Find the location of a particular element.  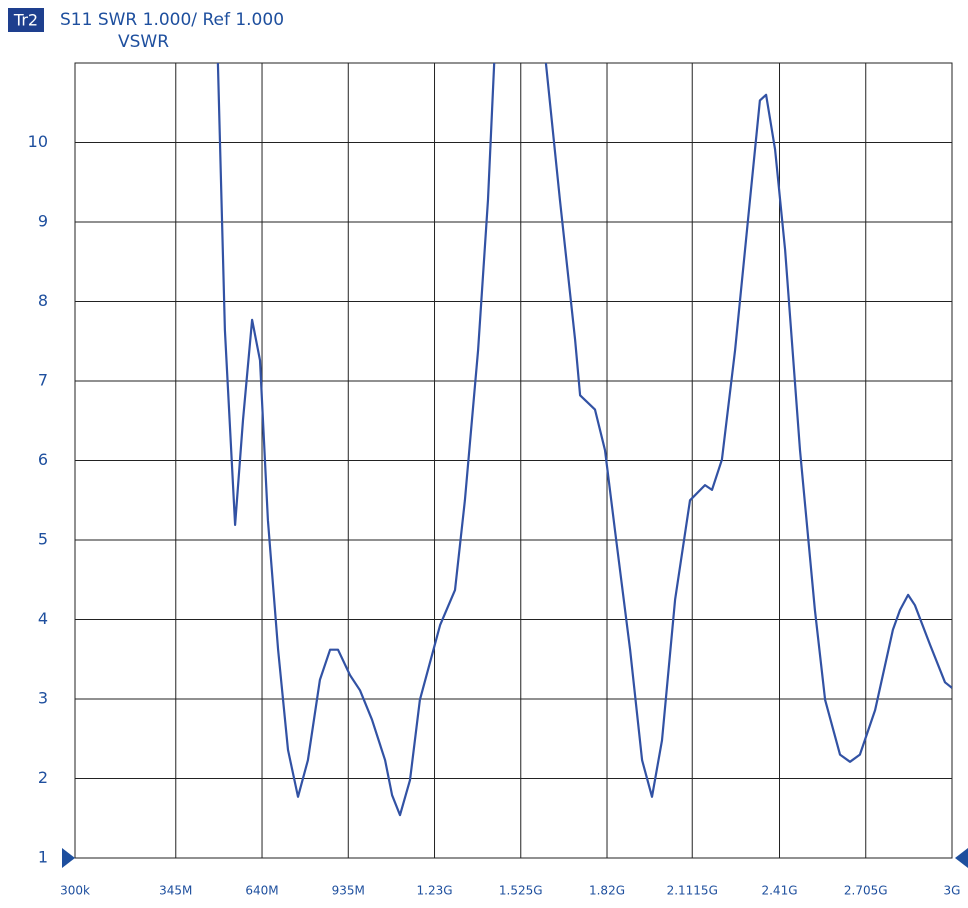

x-tick-label: 300k is located at coordinates (75, 891).